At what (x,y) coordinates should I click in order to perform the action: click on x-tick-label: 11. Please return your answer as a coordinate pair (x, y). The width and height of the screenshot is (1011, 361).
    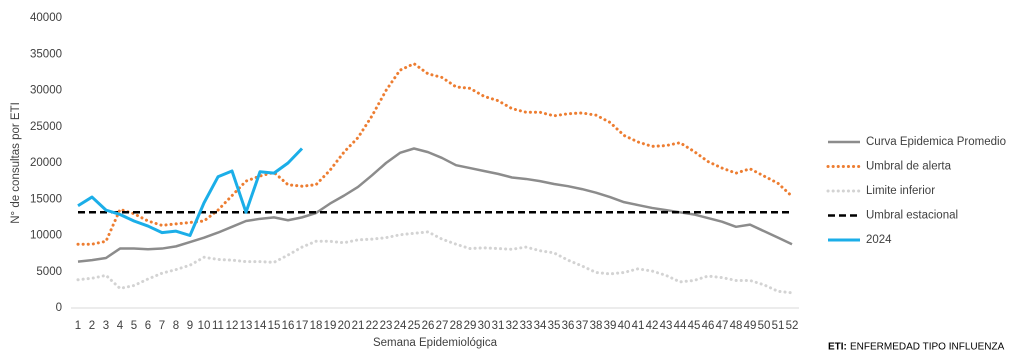
    Looking at the image, I should click on (218, 326).